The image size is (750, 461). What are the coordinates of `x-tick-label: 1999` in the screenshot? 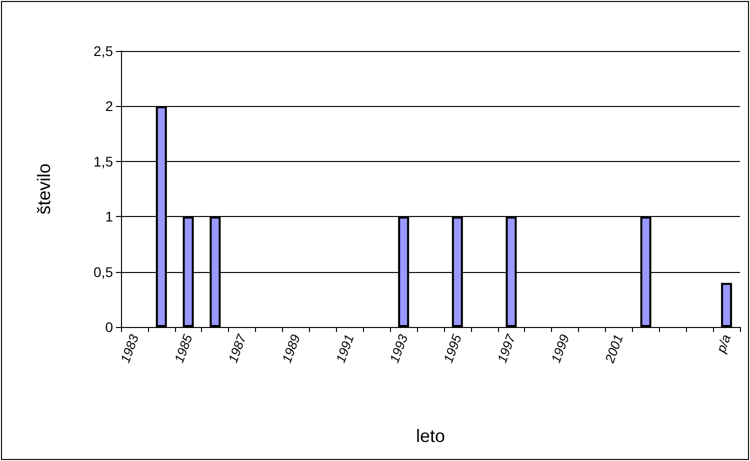 It's located at (560, 348).